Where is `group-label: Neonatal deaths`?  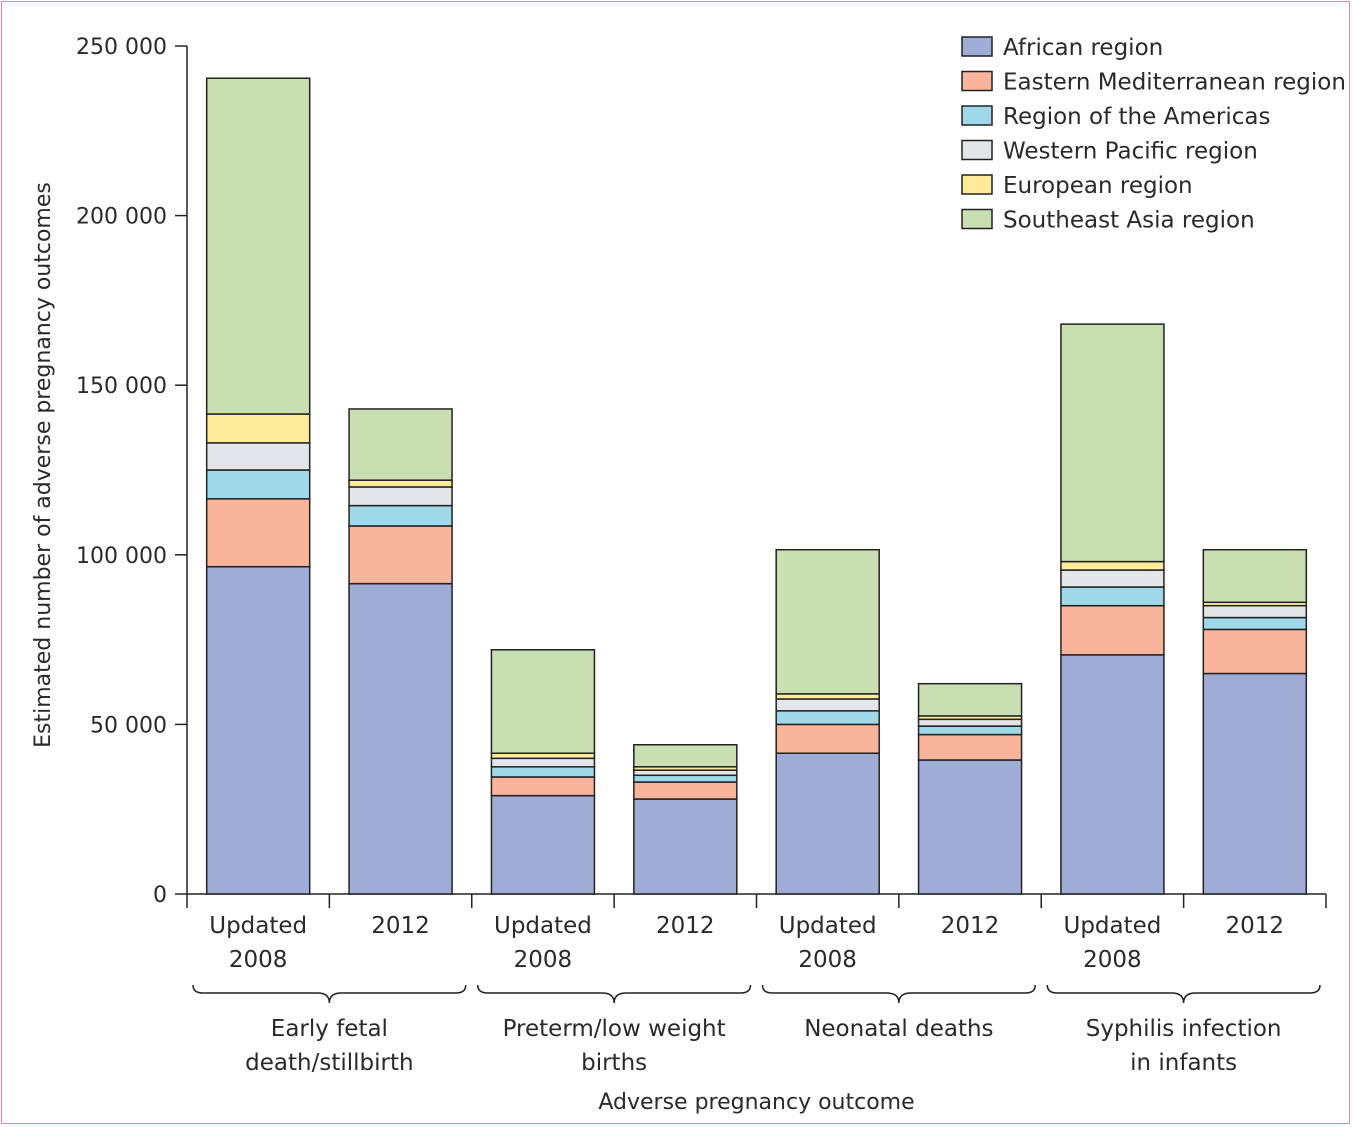 group-label: Neonatal deaths is located at coordinates (898, 1029).